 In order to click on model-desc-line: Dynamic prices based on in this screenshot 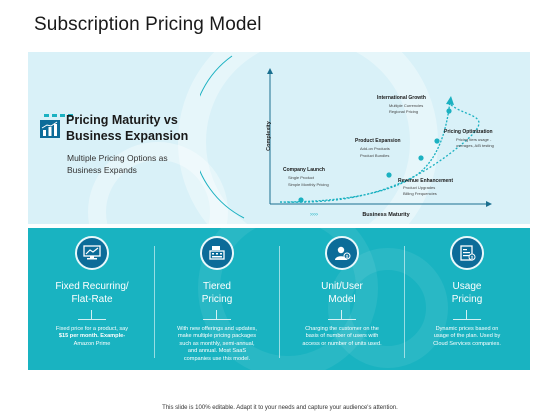, I will do `click(467, 329)`.